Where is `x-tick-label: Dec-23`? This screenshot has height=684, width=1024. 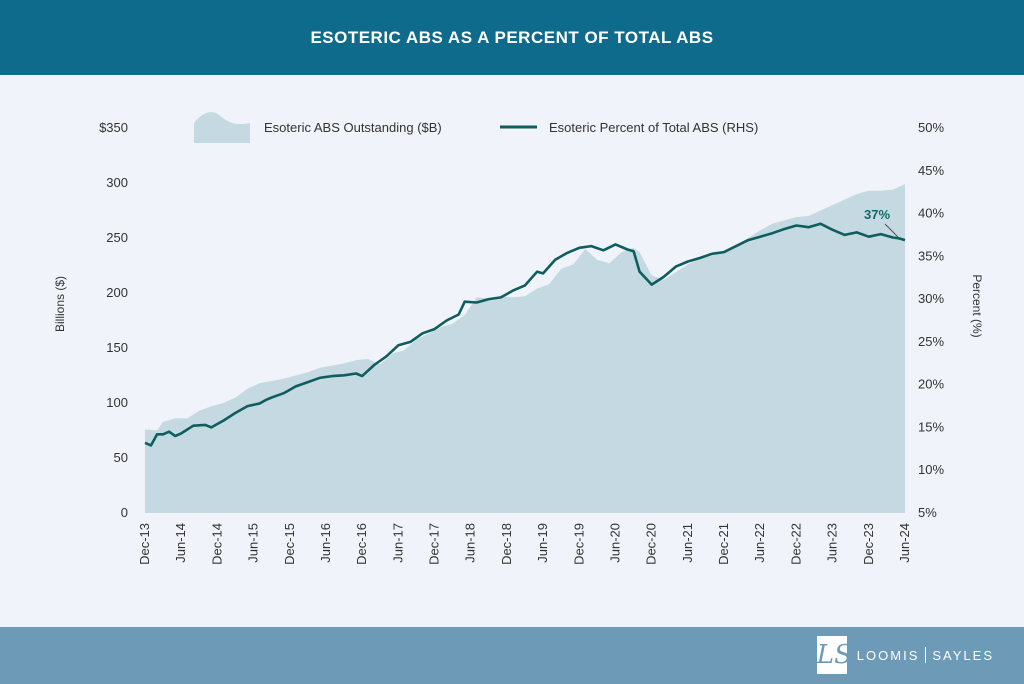 x-tick-label: Dec-23 is located at coordinates (868, 544).